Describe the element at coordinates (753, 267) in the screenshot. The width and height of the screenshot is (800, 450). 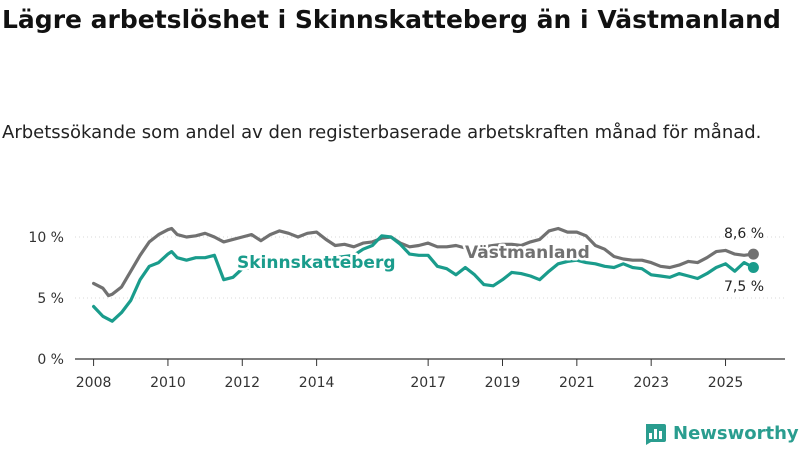
I see `end-point-skinnskatteberg` at that location.